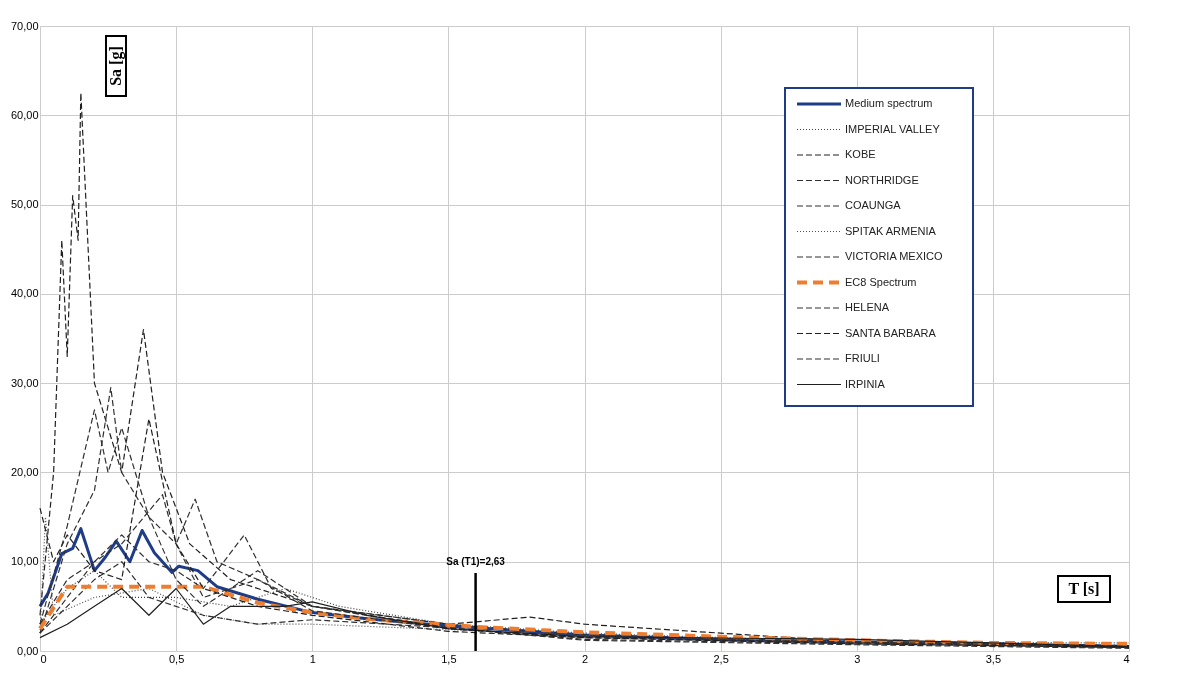 The height and width of the screenshot is (677, 1186). Describe the element at coordinates (894, 256) in the screenshot. I see `legend-label: VICTORIA MEXICO` at that location.